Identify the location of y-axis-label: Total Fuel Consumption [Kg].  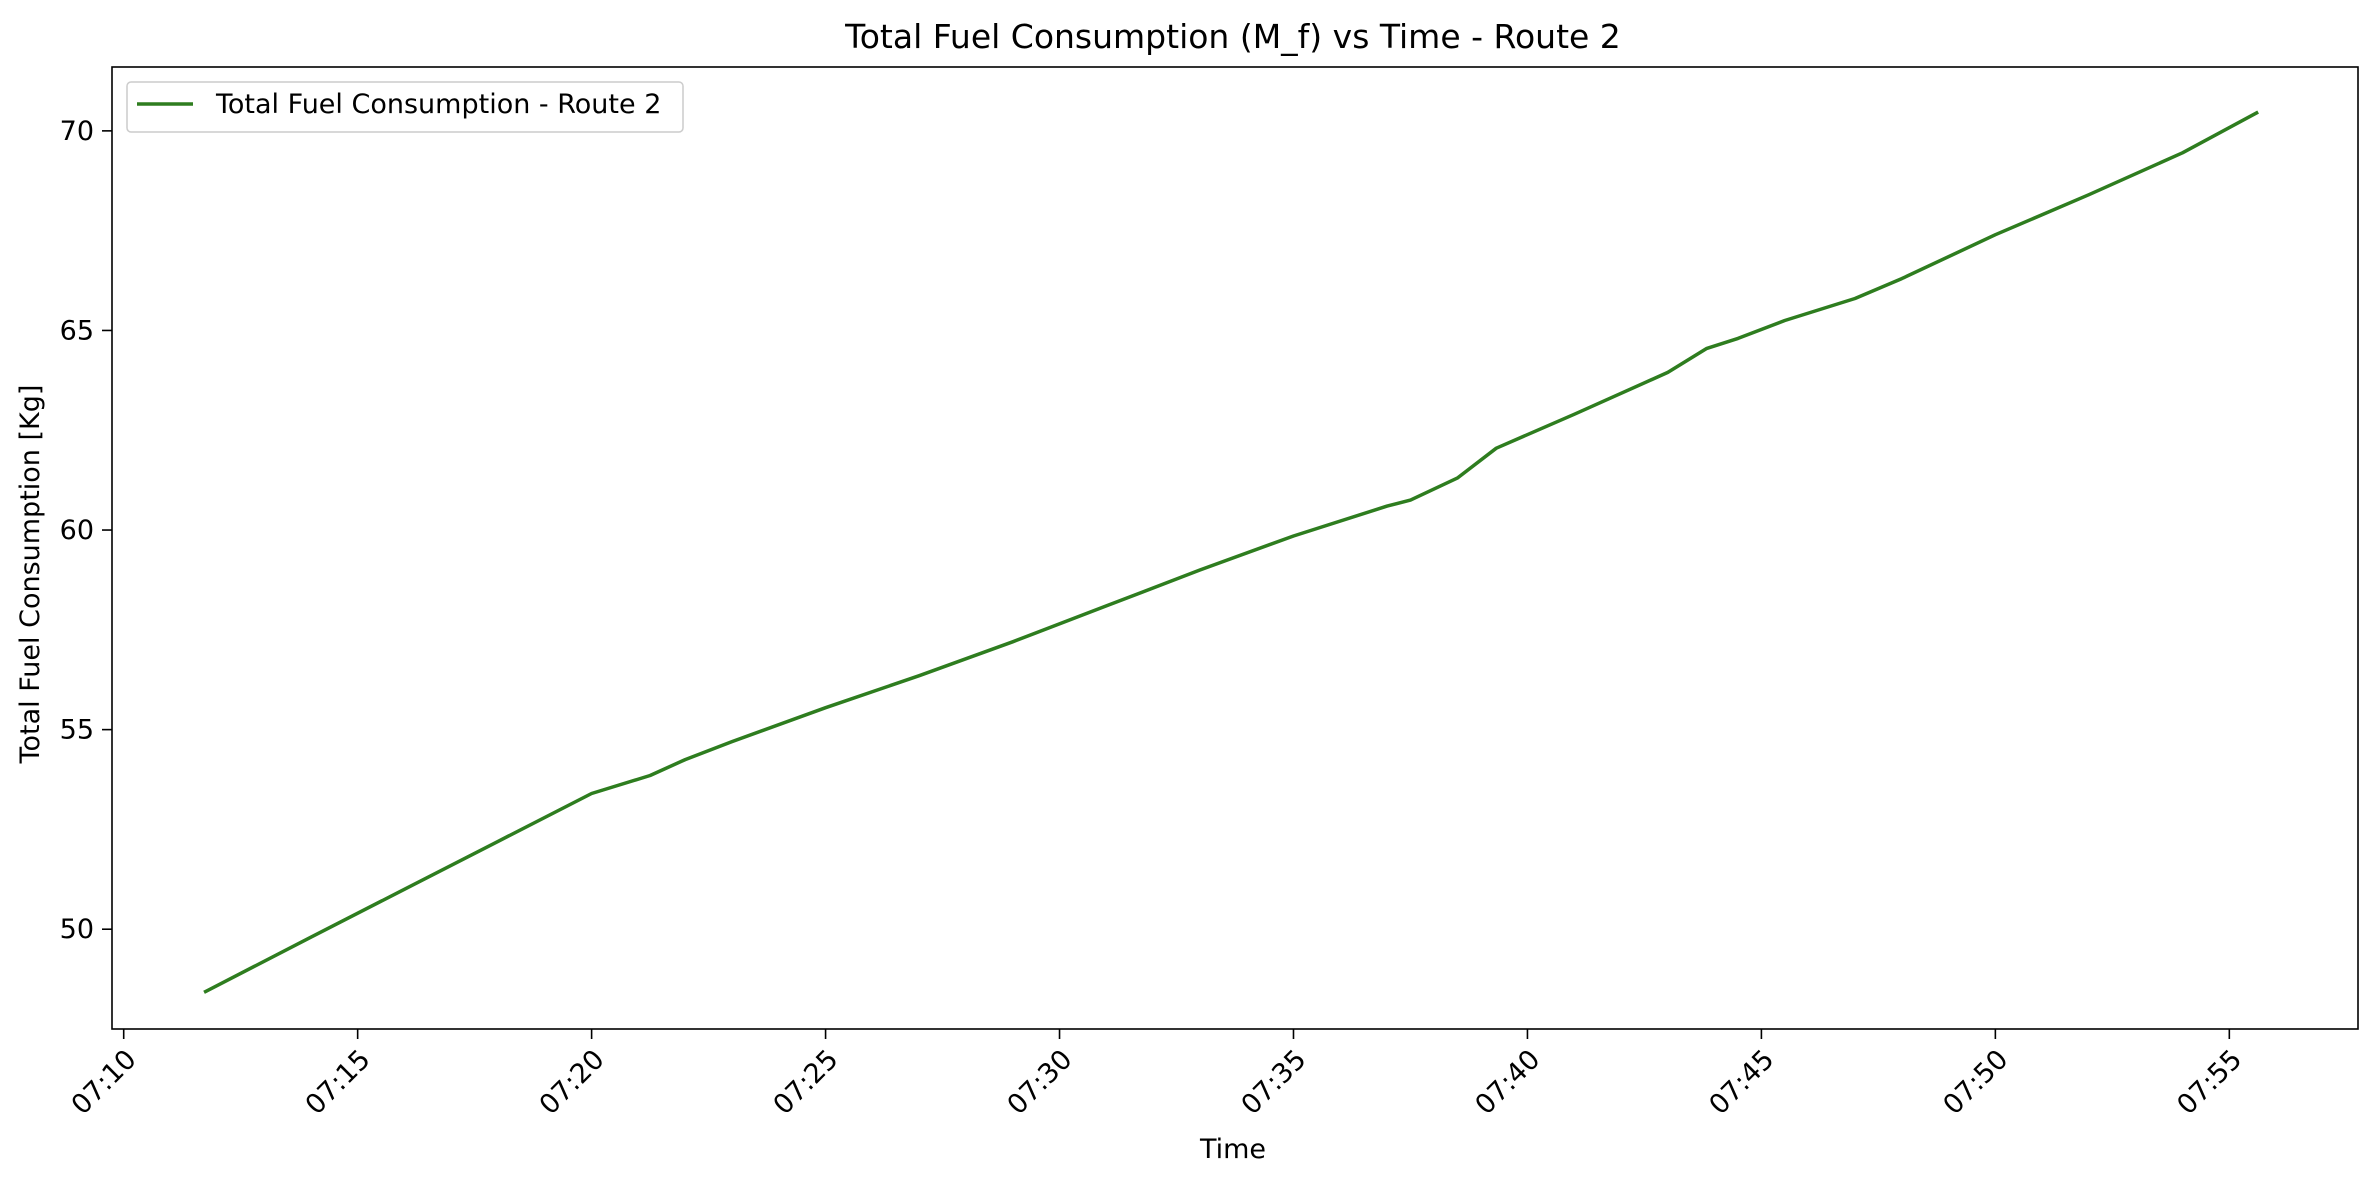
(30, 575).